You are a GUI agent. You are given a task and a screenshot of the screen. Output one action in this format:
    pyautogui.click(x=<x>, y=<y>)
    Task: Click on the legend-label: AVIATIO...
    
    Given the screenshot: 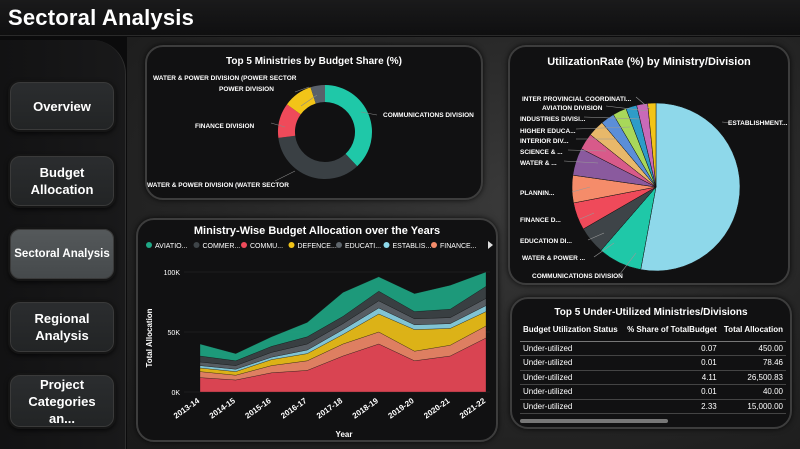 What is the action you would take?
    pyautogui.click(x=171, y=246)
    